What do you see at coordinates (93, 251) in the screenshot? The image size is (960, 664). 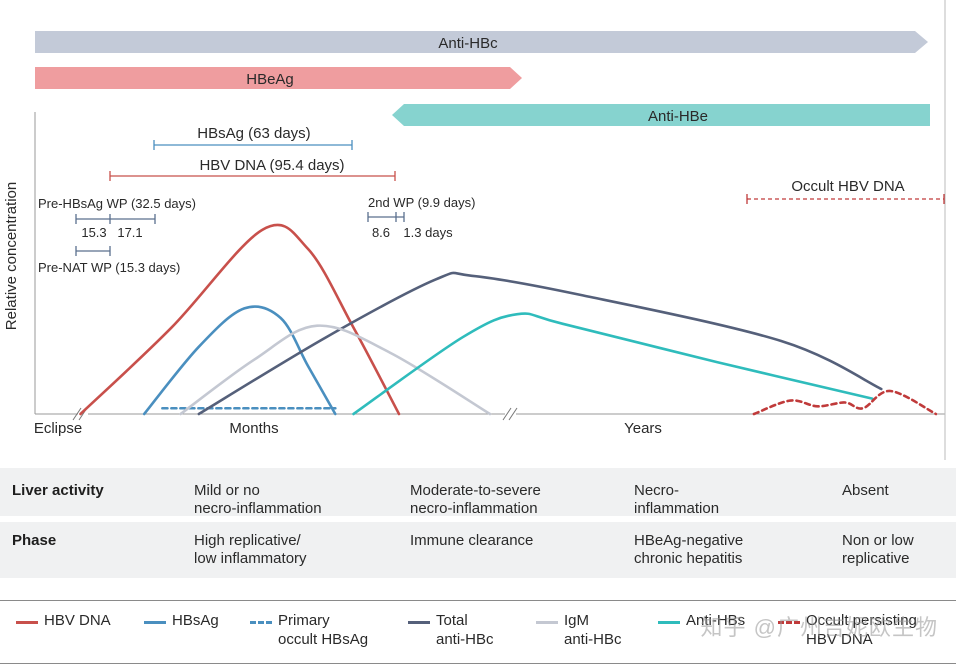 I see `pre-nat-wp-bracket` at bounding box center [93, 251].